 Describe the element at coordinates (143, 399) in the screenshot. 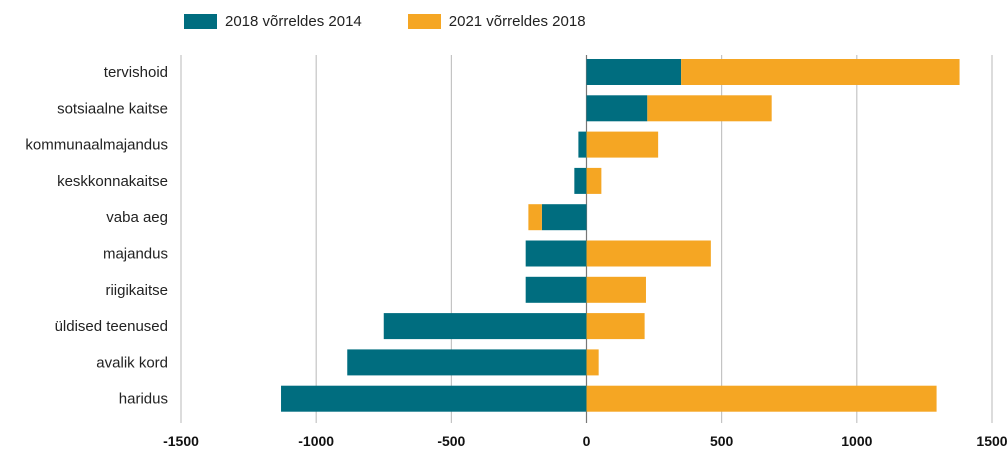

I see `category-label: haridus` at that location.